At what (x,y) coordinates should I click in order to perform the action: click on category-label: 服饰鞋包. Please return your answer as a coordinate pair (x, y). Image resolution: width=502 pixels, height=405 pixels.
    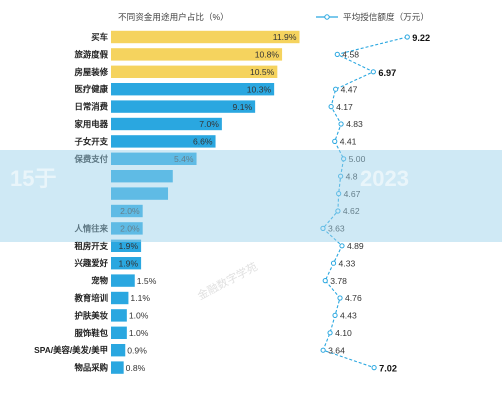
    Looking at the image, I should click on (92, 333).